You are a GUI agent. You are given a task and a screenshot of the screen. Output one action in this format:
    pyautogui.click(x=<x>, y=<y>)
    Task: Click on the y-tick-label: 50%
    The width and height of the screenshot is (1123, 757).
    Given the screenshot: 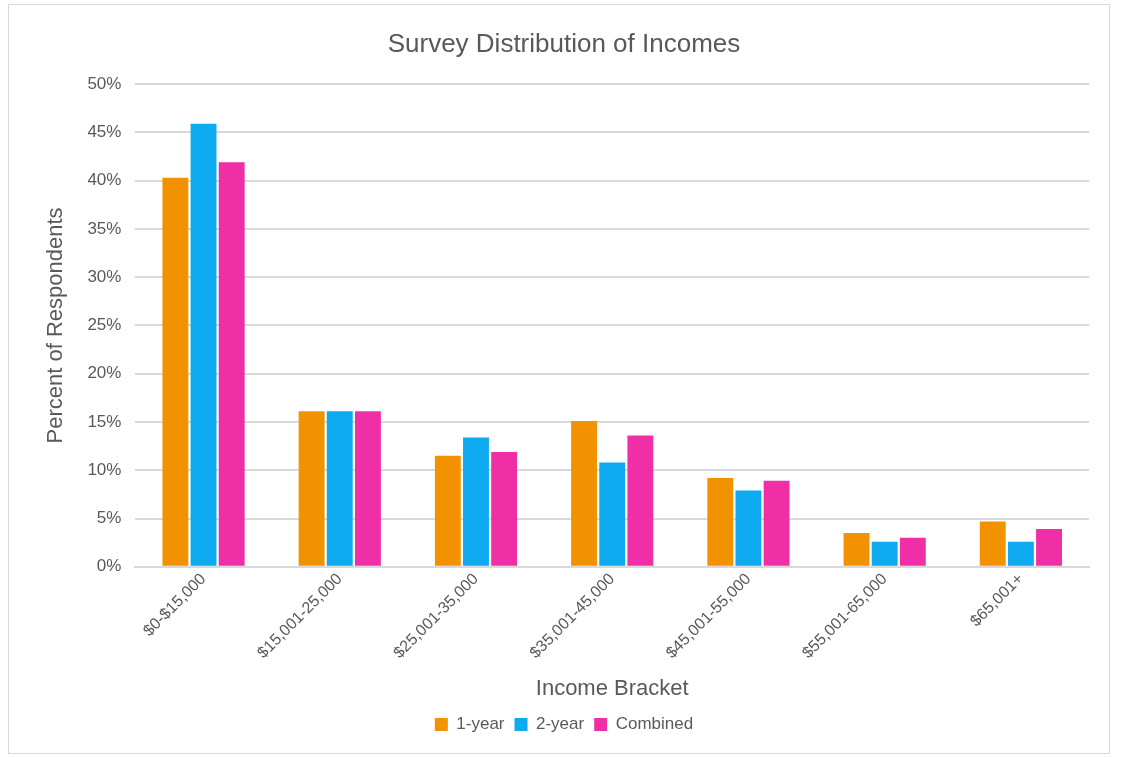 What is the action you would take?
    pyautogui.click(x=104, y=83)
    